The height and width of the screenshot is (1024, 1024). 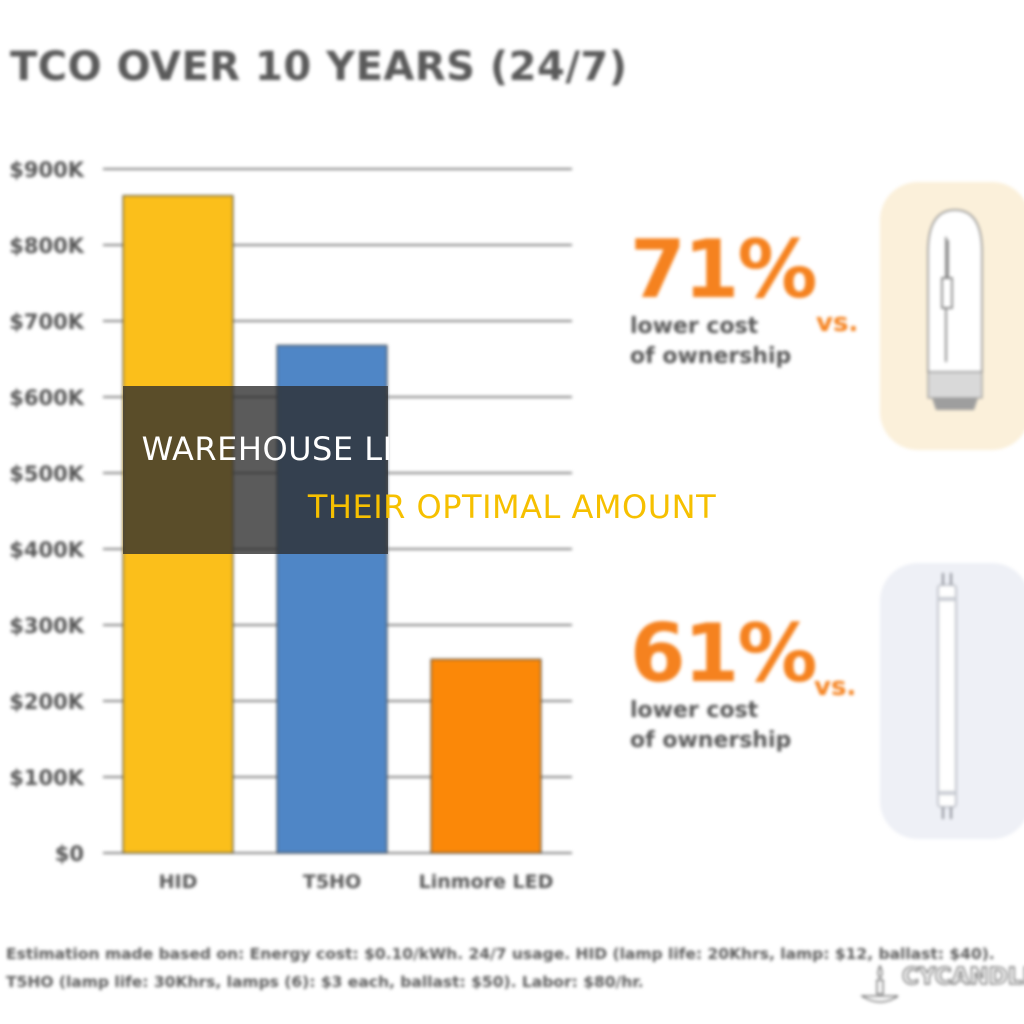 I want to click on hid-bulb-card, so click(x=952, y=316).